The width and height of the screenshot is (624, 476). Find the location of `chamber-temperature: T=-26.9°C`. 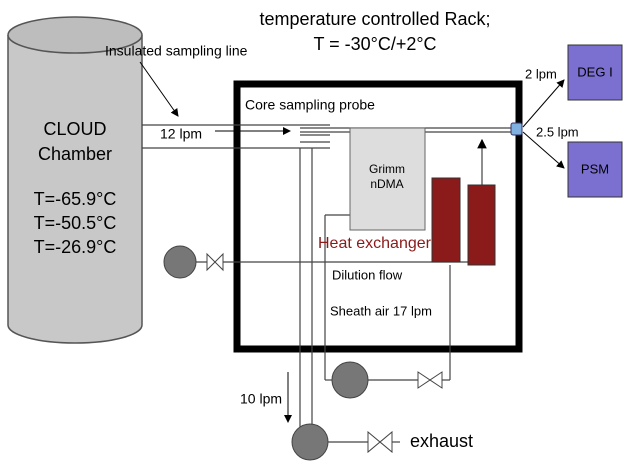

chamber-temperature: T=-26.9°C is located at coordinates (75, 247).